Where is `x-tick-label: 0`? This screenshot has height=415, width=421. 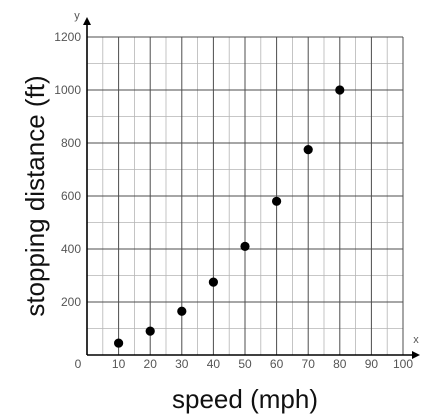 x-tick-label: 0 is located at coordinates (78, 364).